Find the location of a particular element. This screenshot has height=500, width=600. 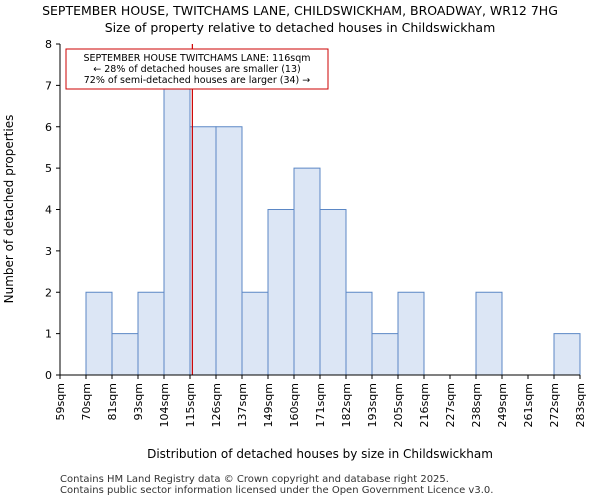

x-tick-label: 160sqm is located at coordinates (294, 405).